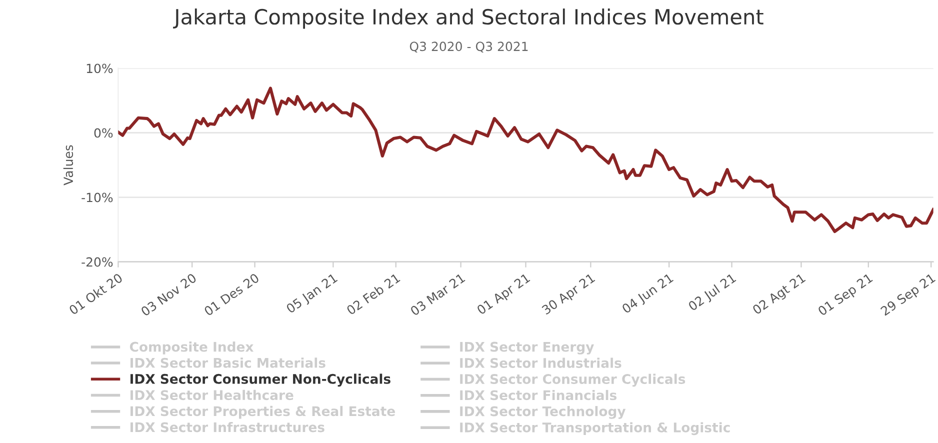 The height and width of the screenshot is (443, 938). Describe the element at coordinates (569, 295) in the screenshot. I see `x-tick-label: 30 Apr 21` at that location.